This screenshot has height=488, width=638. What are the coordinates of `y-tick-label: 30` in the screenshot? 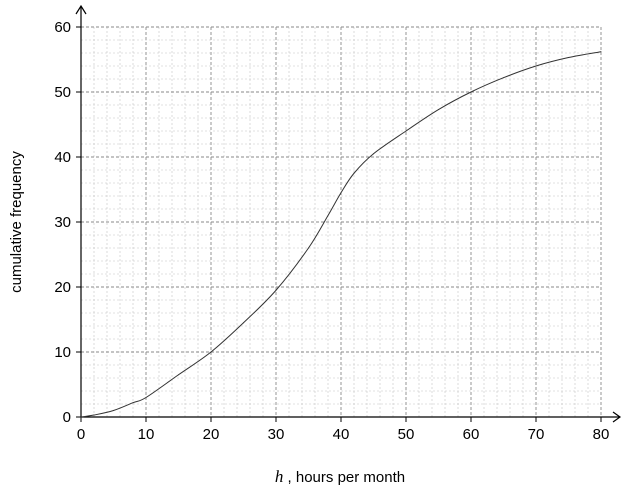 It's located at (62, 222).